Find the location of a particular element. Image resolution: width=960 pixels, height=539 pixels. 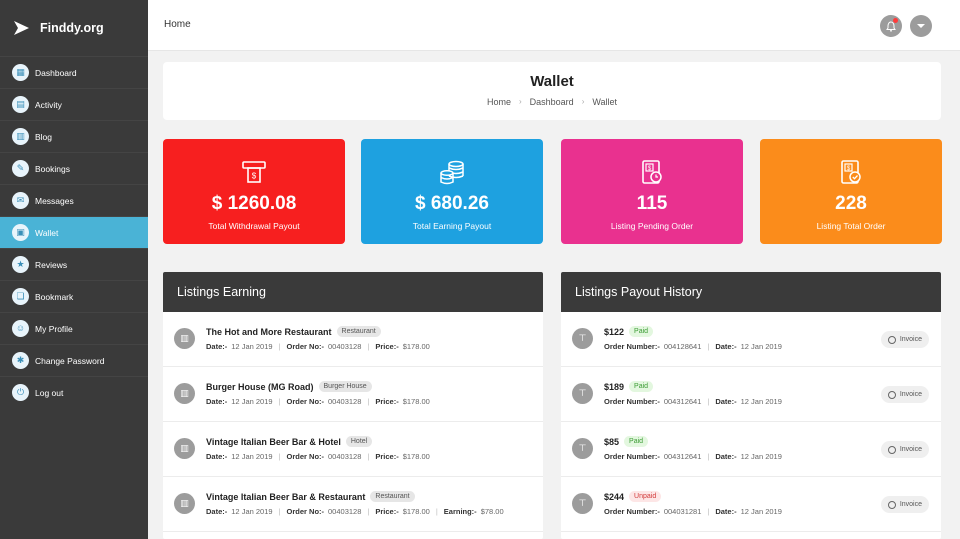

stat-value: 228 is located at coordinates (851, 203).